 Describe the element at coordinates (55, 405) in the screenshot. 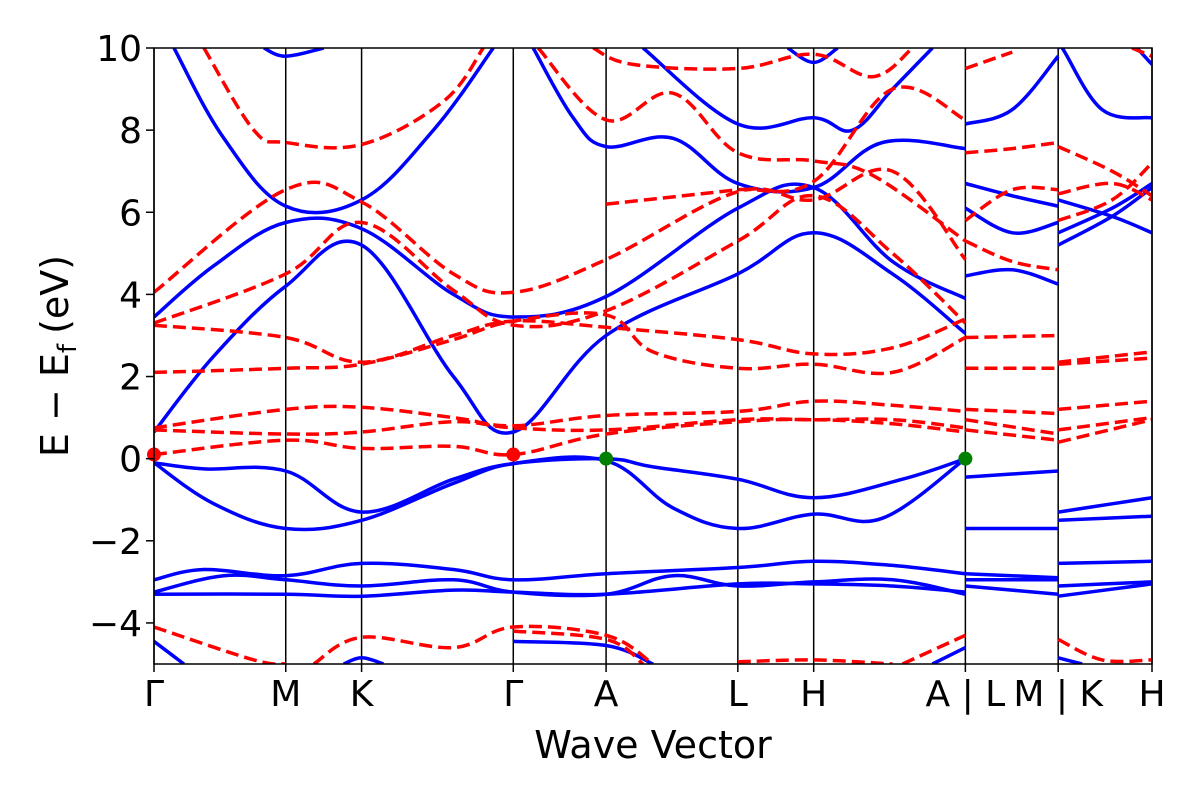

I see `y-axis-label-main: E − E` at that location.